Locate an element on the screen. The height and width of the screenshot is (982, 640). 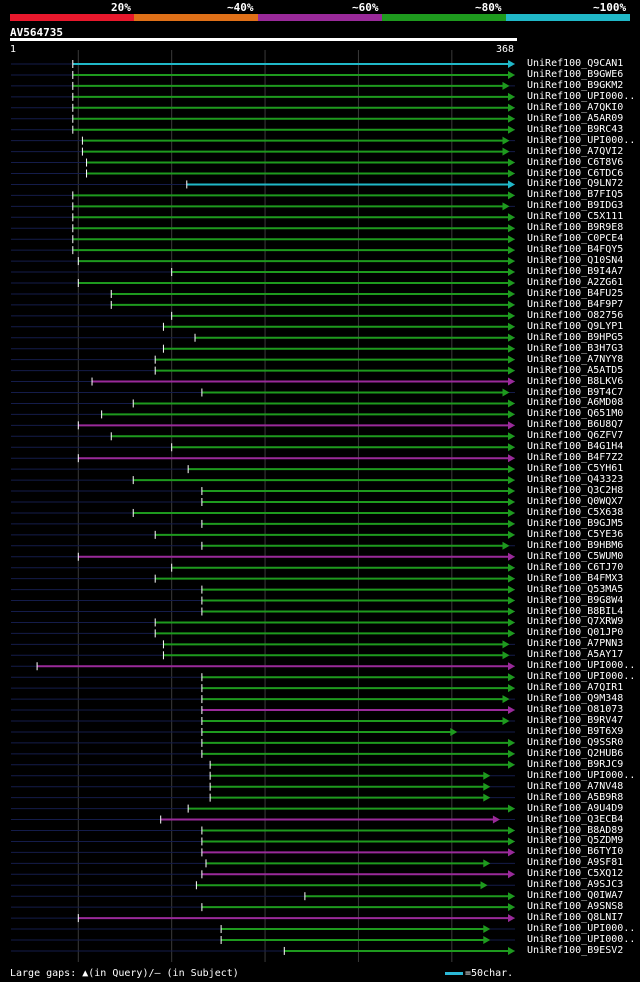
hit-label: UniRef100_B9HBM6 is located at coordinates (575, 545).